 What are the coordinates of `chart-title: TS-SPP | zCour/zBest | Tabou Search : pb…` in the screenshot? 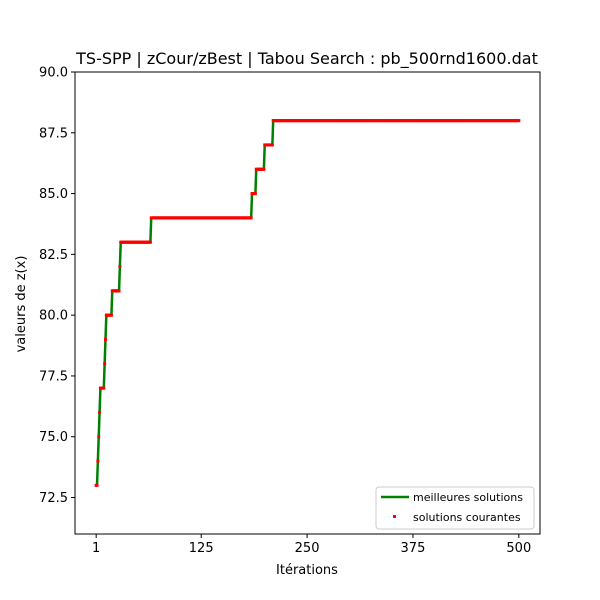 It's located at (306, 59).